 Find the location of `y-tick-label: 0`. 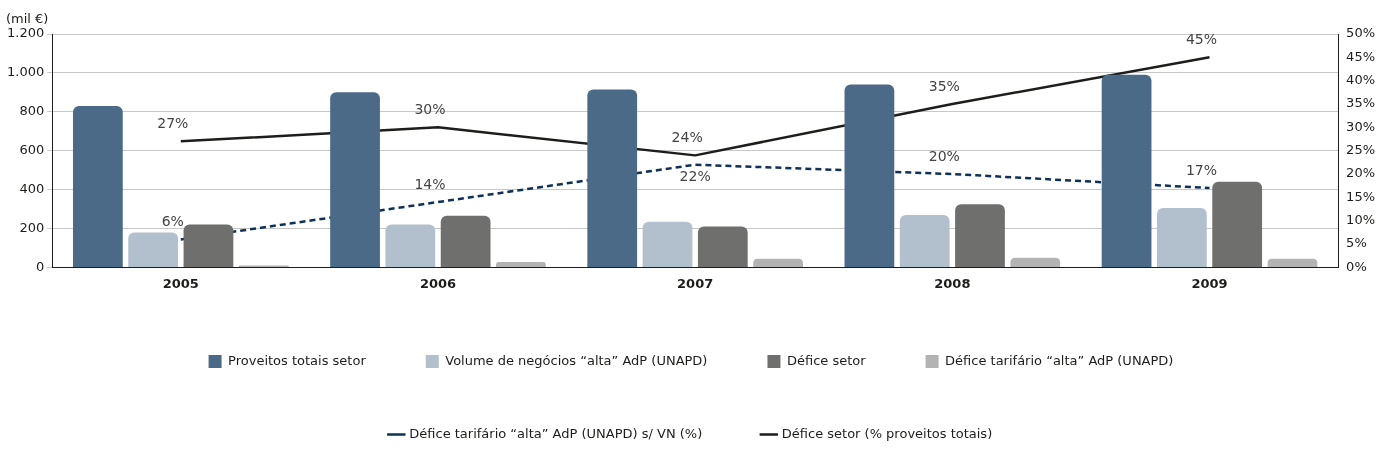

y-tick-label: 0 is located at coordinates (40, 266).